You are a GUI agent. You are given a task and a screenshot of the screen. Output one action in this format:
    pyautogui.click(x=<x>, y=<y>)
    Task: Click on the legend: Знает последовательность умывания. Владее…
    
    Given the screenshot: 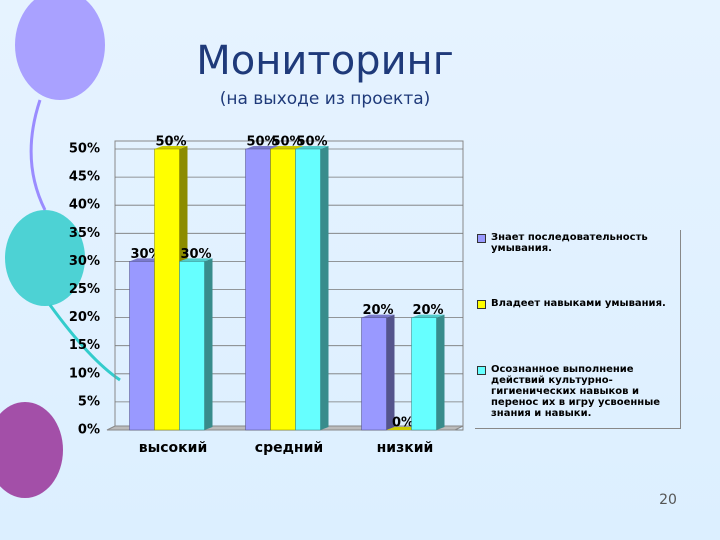 What is the action you would take?
    pyautogui.click(x=578, y=329)
    